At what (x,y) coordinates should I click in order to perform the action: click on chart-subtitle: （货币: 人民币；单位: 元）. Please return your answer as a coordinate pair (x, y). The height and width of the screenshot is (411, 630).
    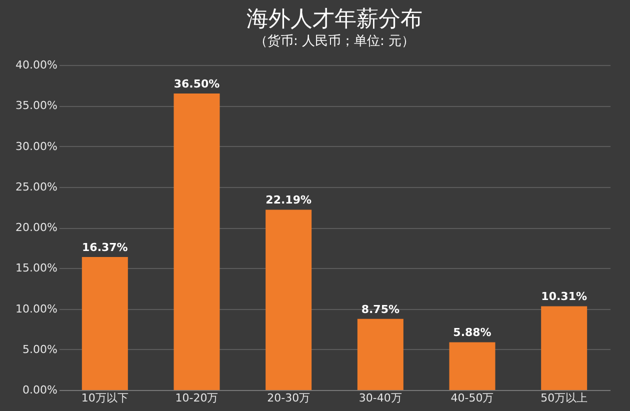
    Looking at the image, I should click on (334, 41).